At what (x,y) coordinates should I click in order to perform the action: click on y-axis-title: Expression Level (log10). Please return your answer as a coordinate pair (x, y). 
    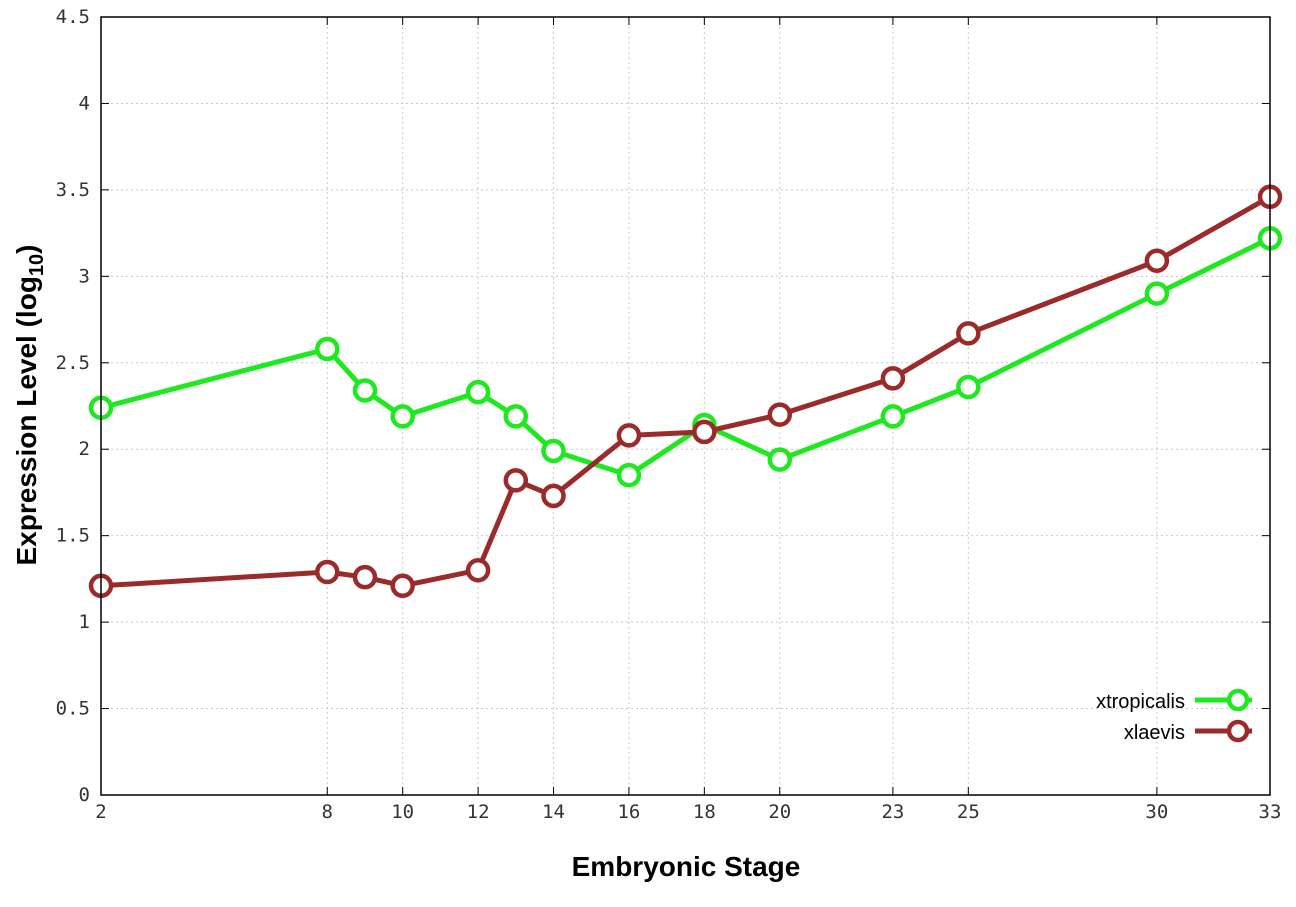
    Looking at the image, I should click on (29, 405).